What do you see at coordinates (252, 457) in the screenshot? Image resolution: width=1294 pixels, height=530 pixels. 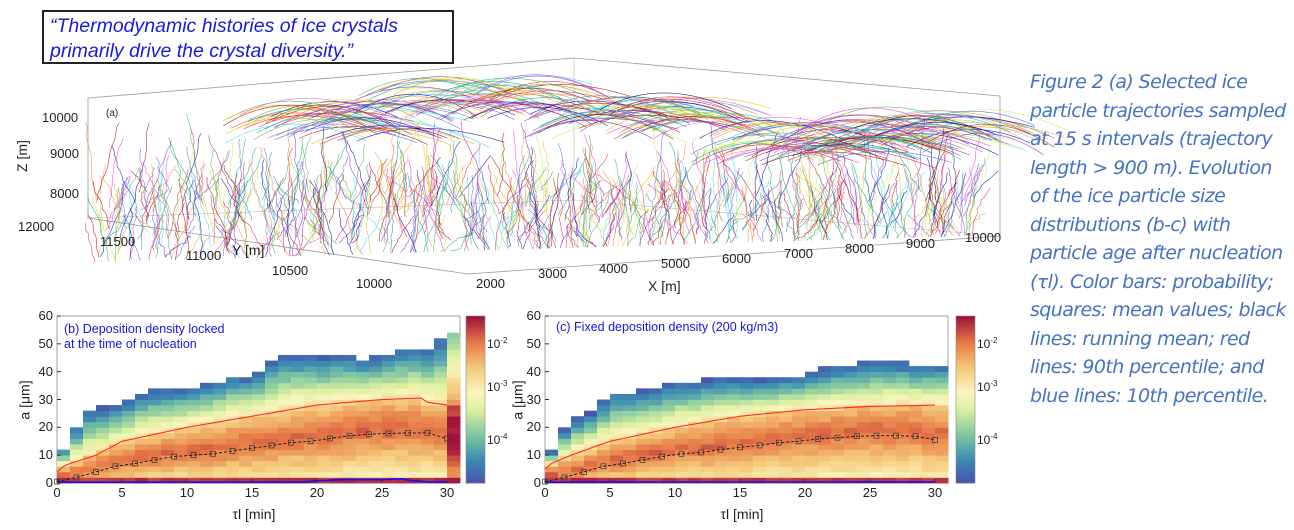 I see `running-mean-line` at bounding box center [252, 457].